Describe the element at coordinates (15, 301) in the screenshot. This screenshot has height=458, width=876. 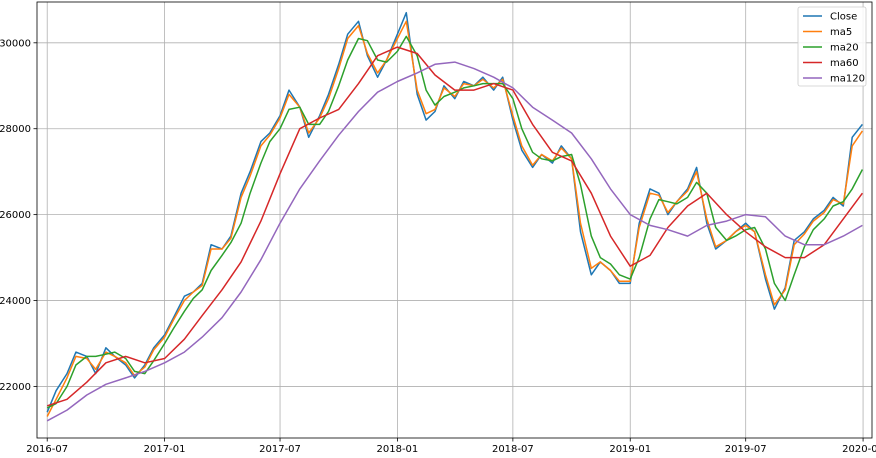
I see `y-tick-label: 24000` at that location.